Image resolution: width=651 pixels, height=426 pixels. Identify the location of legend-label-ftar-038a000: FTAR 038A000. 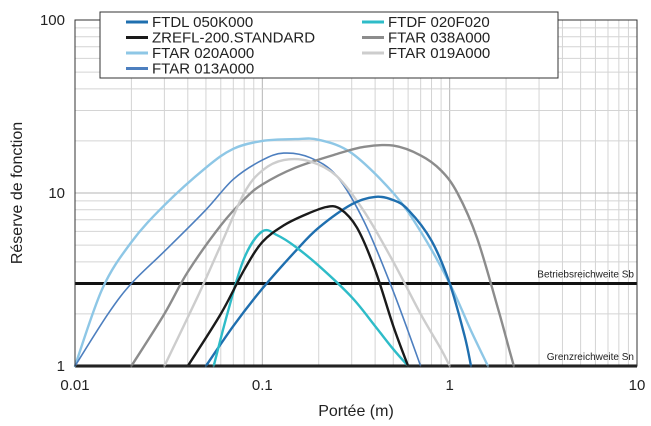
(439, 38).